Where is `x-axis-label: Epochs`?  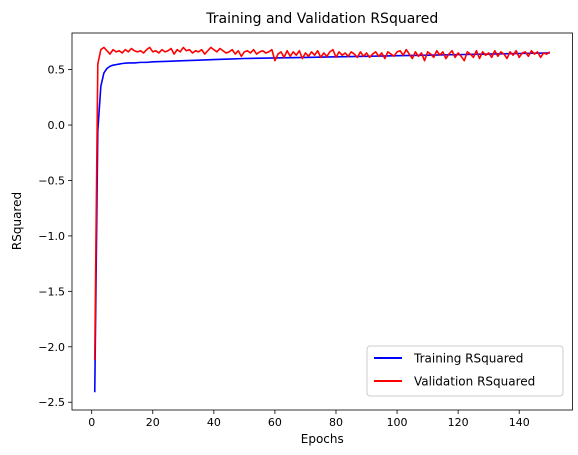
x-axis-label: Epochs is located at coordinates (322, 439).